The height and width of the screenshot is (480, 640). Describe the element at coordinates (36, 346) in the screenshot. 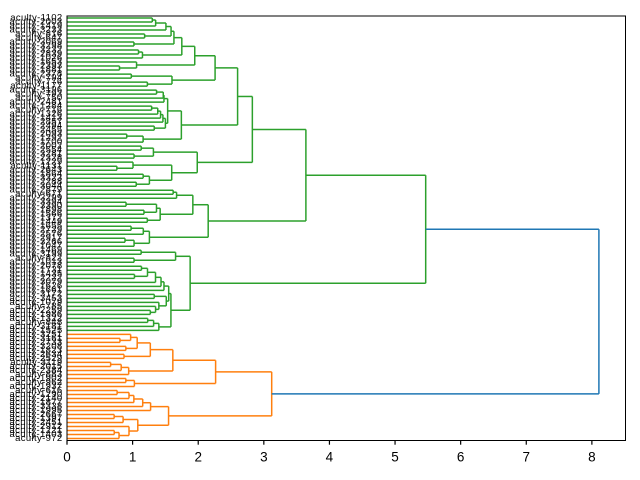

I see `svg-text: aculty-3208` at that location.